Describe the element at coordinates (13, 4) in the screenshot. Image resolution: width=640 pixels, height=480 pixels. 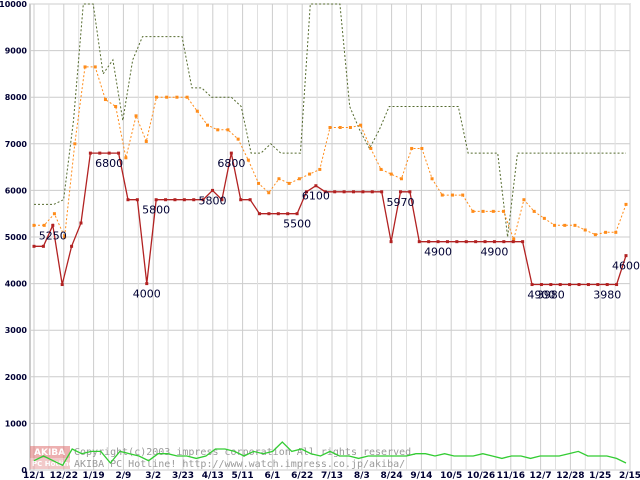
I see `y-tick-label: 10000` at that location.